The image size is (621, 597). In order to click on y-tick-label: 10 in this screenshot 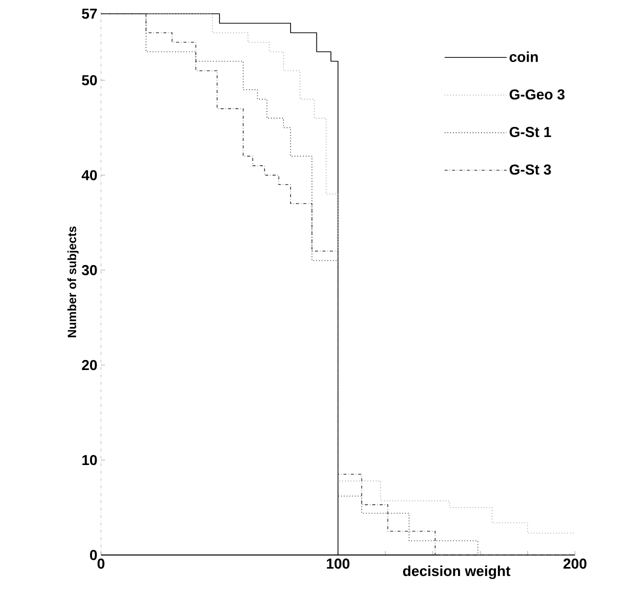, I will do `click(89, 460)`.